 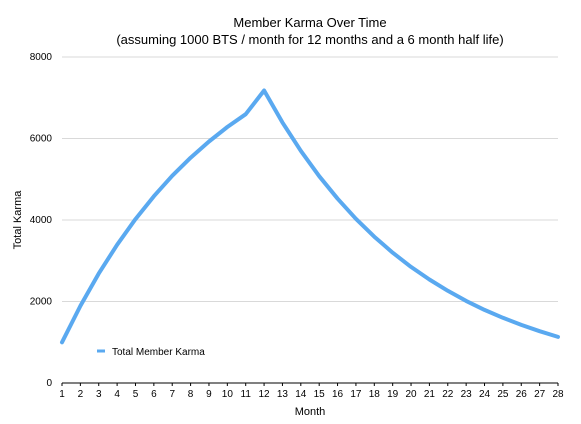 I want to click on y-tick-label: 2000, so click(x=41, y=302).